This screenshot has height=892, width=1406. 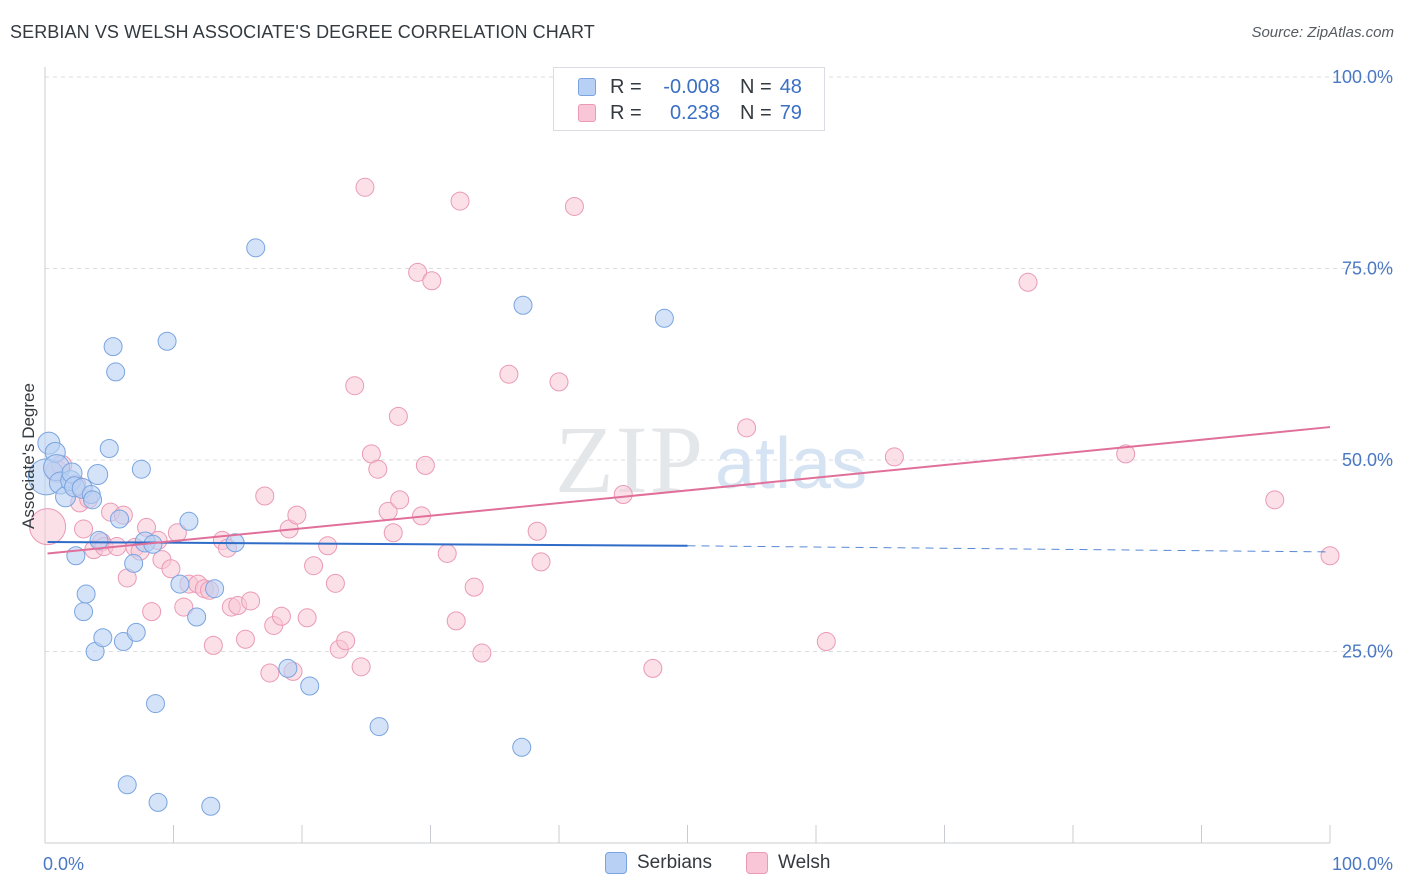 What do you see at coordinates (790, 112) in the screenshot?
I see `n-value-welsh: 79` at bounding box center [790, 112].